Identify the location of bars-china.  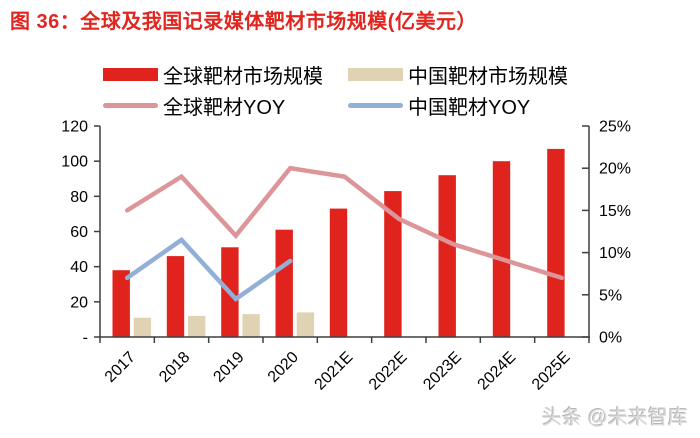
(224, 324).